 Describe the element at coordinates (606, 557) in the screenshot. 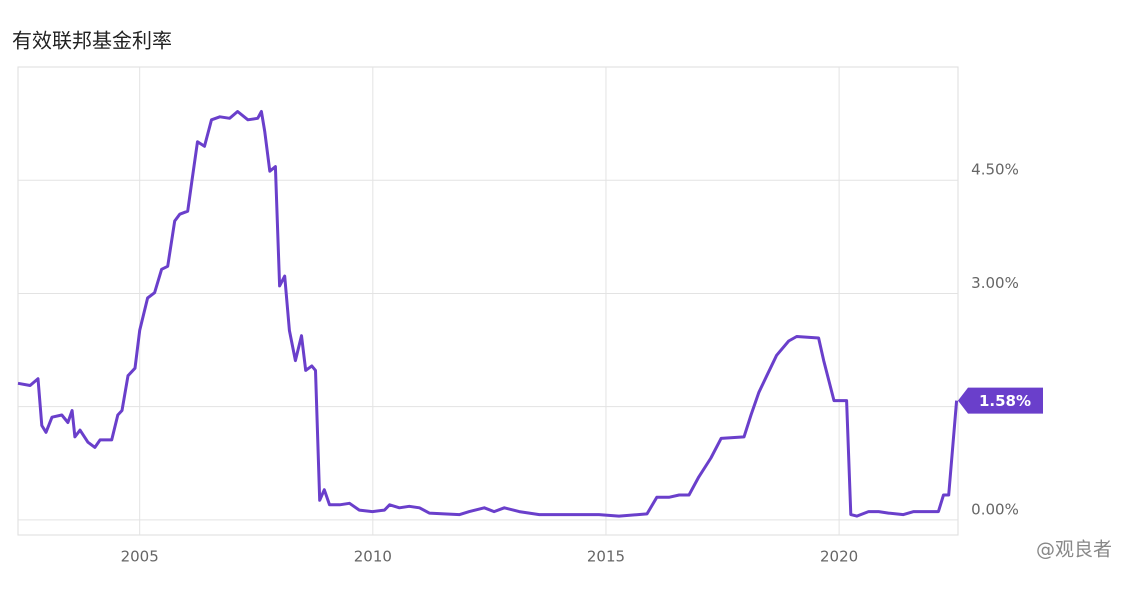

I see `x-tick-label: 2015` at that location.